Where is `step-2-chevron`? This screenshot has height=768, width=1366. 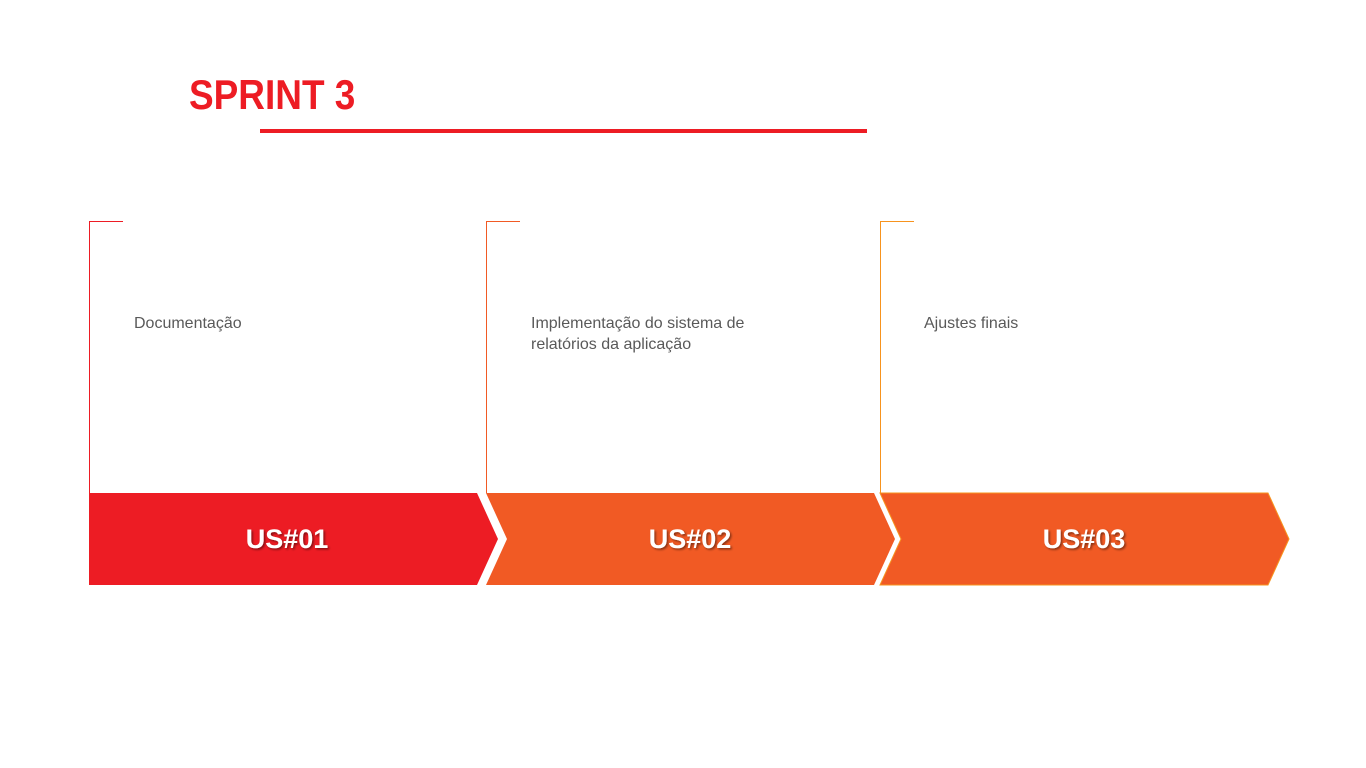 step-2-chevron is located at coordinates (690, 539).